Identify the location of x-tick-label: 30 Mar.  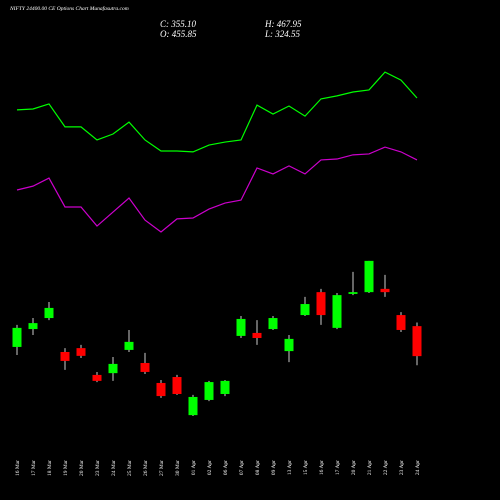
(178, 468).